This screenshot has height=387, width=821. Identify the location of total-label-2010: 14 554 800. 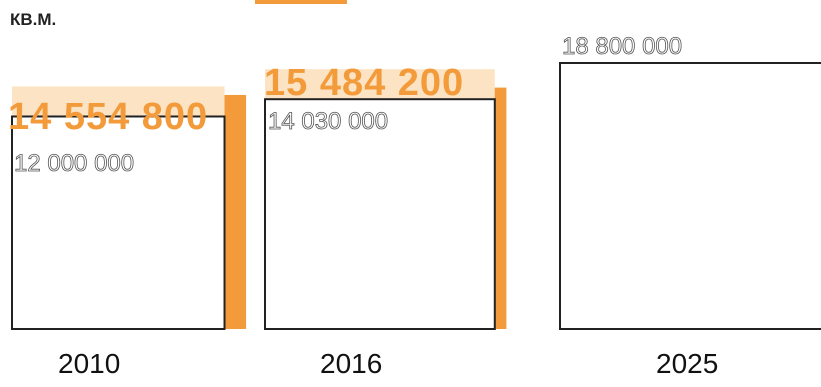
(108, 117).